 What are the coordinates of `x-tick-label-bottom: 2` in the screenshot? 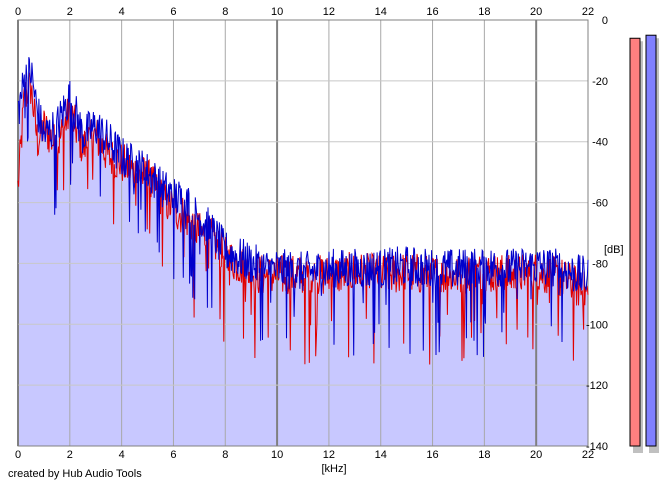 It's located at (70, 455).